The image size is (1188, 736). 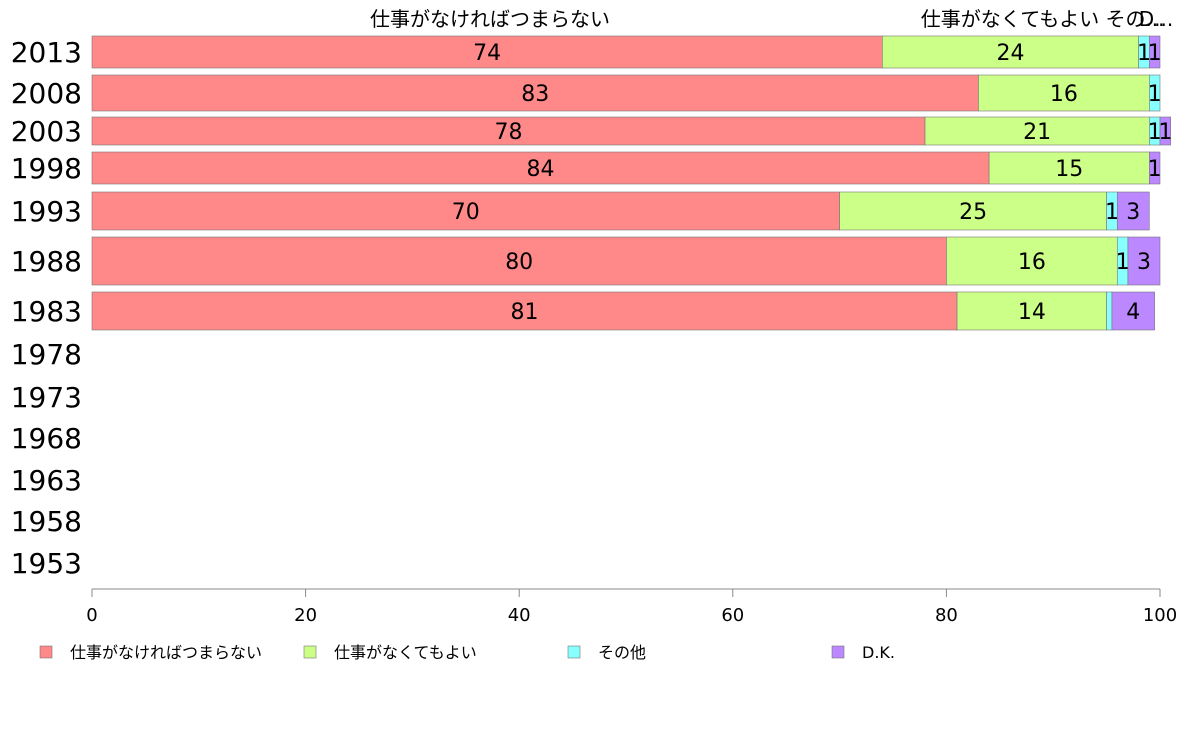 I want to click on x-tick-label-60: 60, so click(x=732, y=615).